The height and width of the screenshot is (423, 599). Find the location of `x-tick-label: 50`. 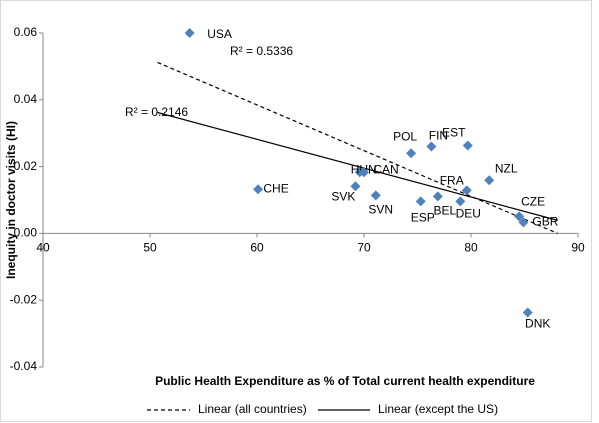

x-tick-label: 50 is located at coordinates (150, 248).